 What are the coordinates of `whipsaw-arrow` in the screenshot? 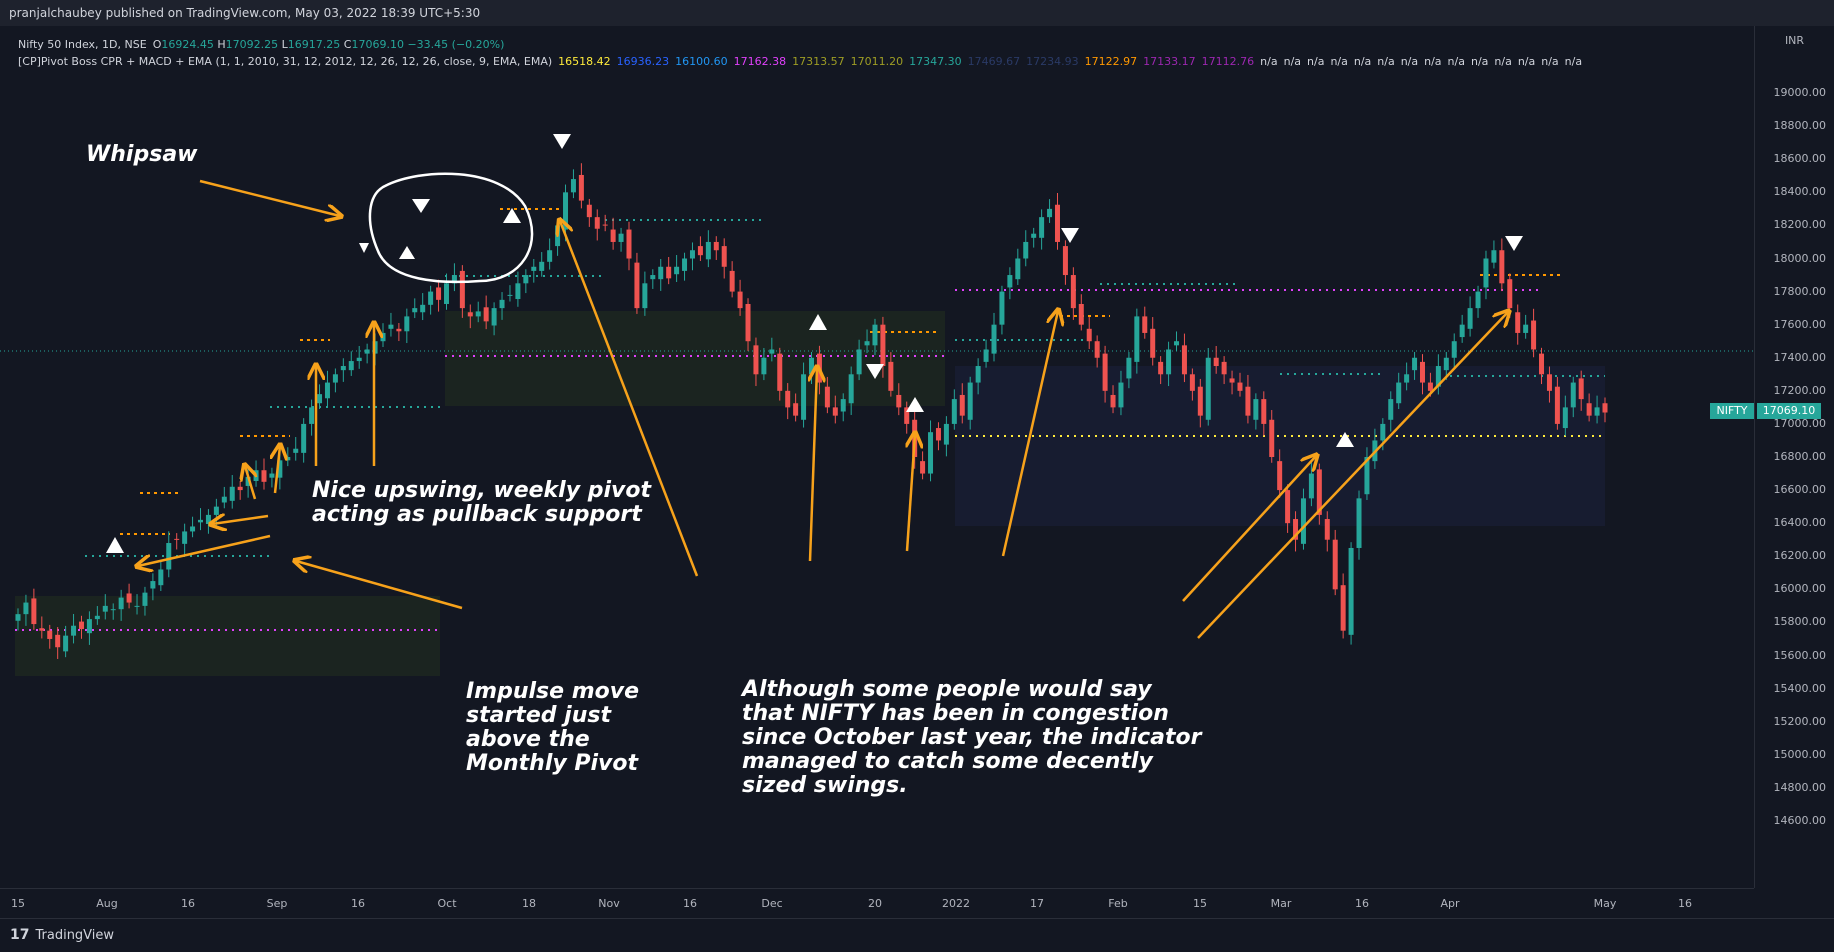 It's located at (269, 197).